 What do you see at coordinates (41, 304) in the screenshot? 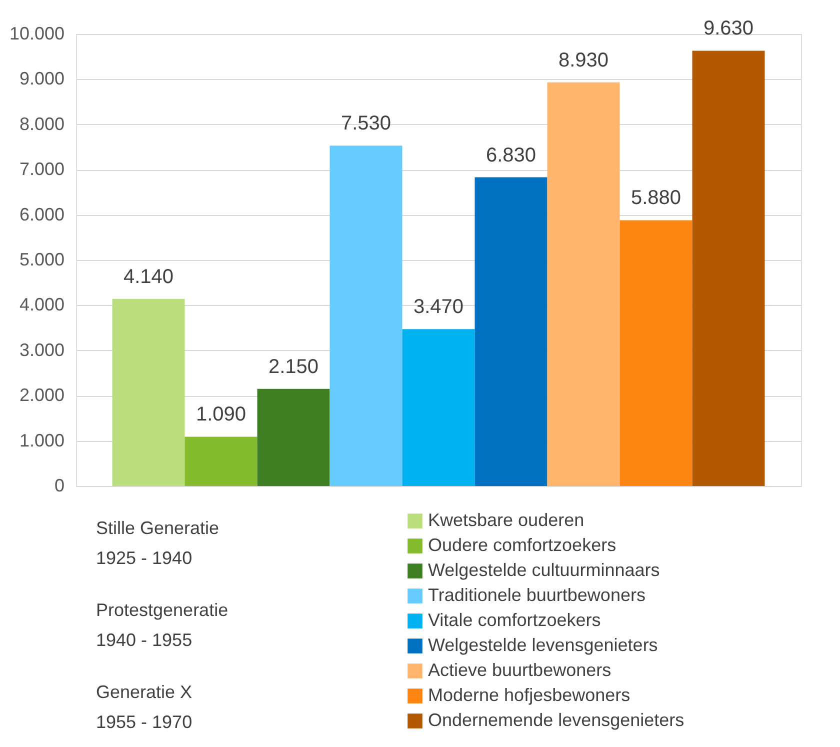
I see `y-tick-label: 4.000` at bounding box center [41, 304].